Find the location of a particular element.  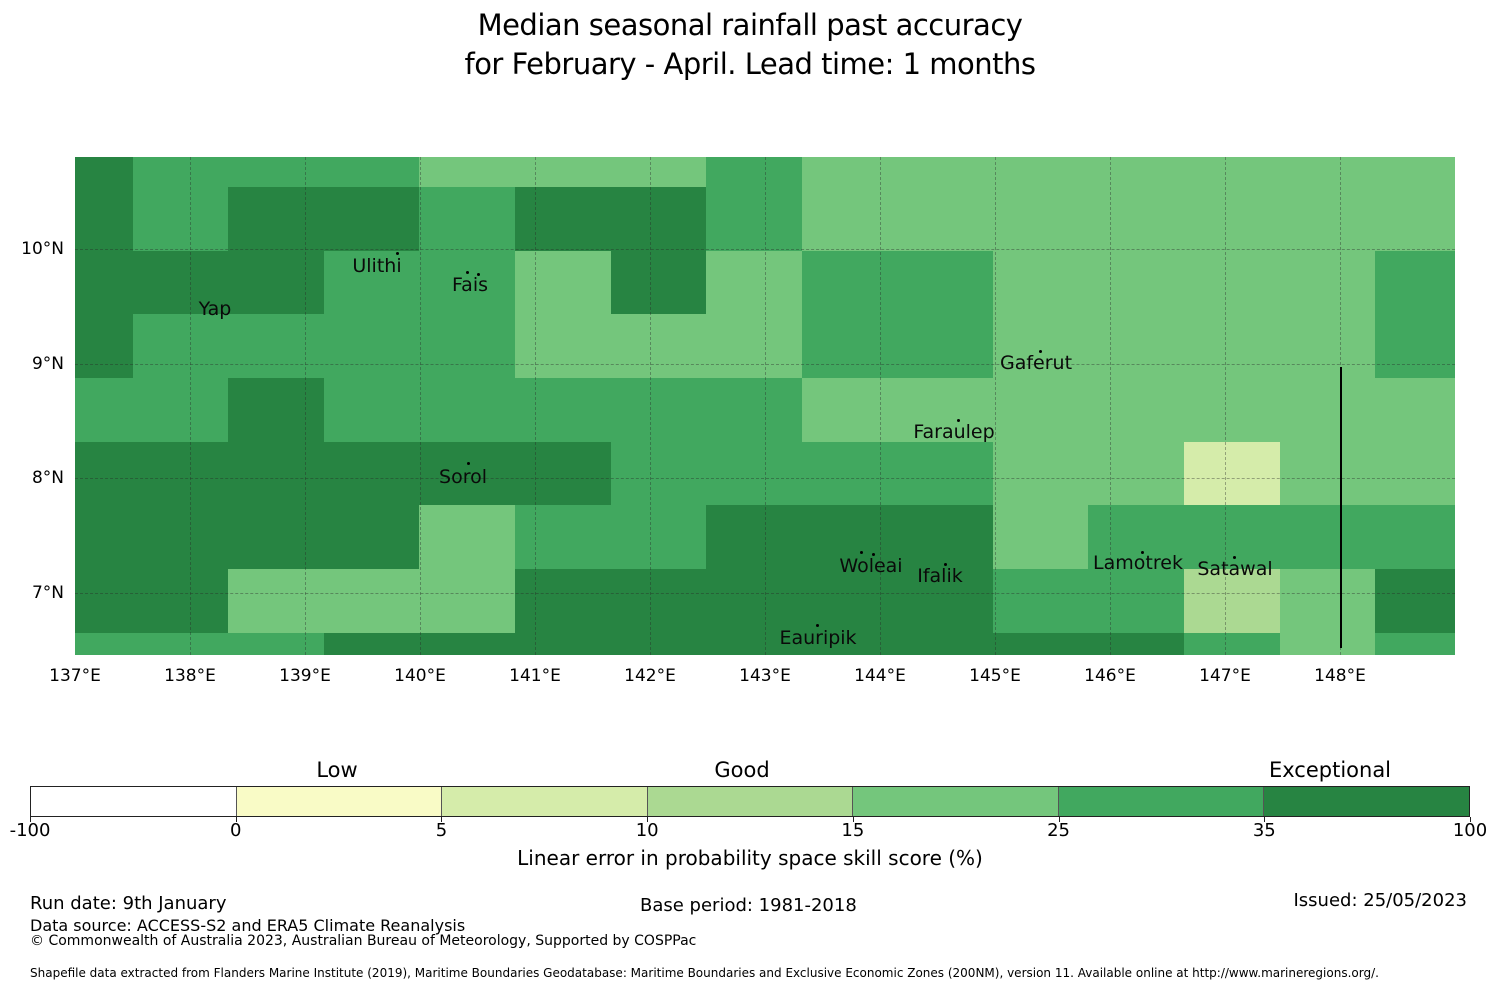

island-label: Eauripik is located at coordinates (818, 638).